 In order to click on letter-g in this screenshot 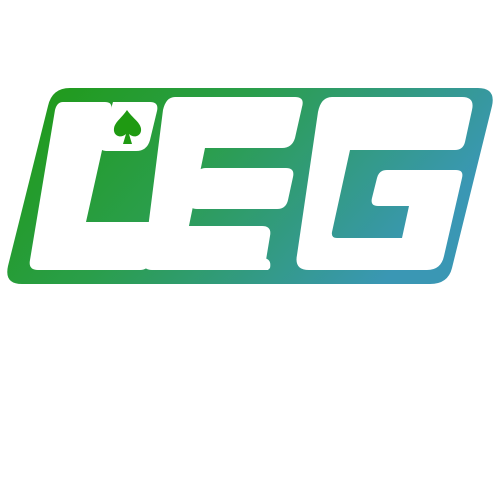, I will do `click(384, 183)`.